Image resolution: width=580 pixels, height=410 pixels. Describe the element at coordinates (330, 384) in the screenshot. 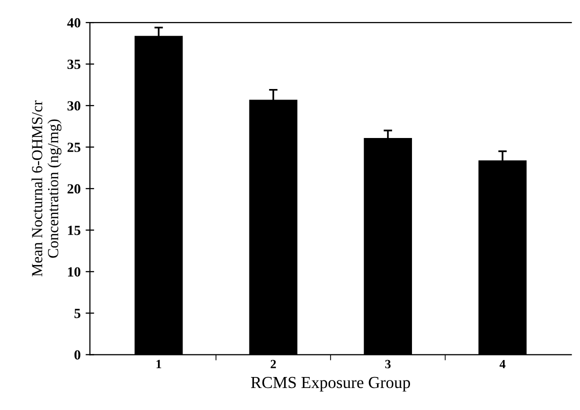

I see `x-axis-title: RCMS Exposure Group` at that location.